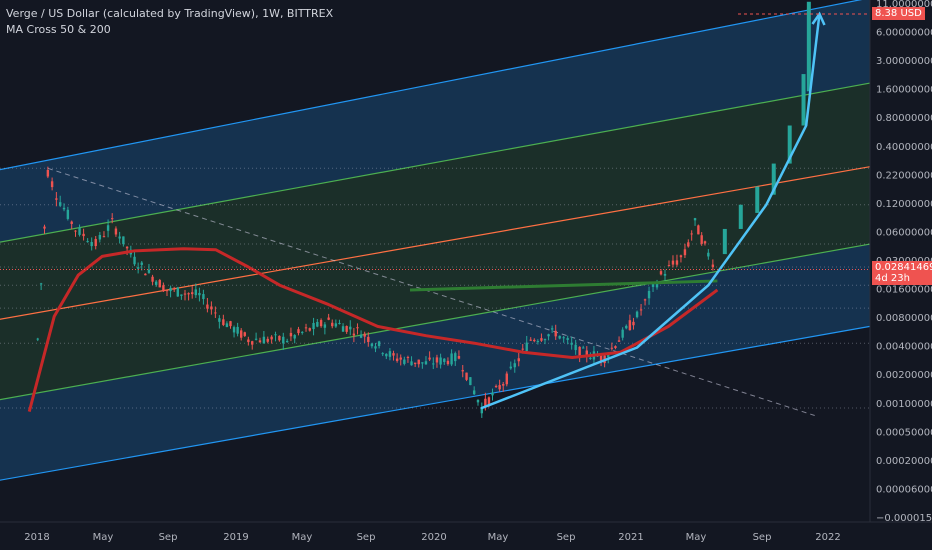 Image resolution: width=932 pixels, height=550 pixels. What do you see at coordinates (904, 204) in the screenshot?
I see `price-axis-label: 0.12000000` at bounding box center [904, 204].